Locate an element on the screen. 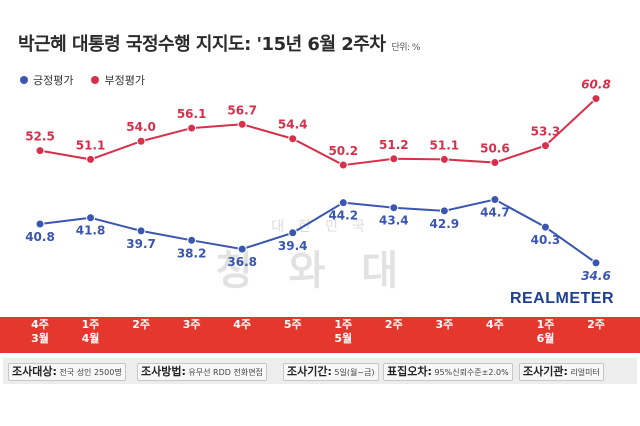 This screenshot has height=426, width=640. chart-title: 박근혜 대통령 국정수행 지지도: '15년 6월 2주차 단위: % is located at coordinates (219, 44).